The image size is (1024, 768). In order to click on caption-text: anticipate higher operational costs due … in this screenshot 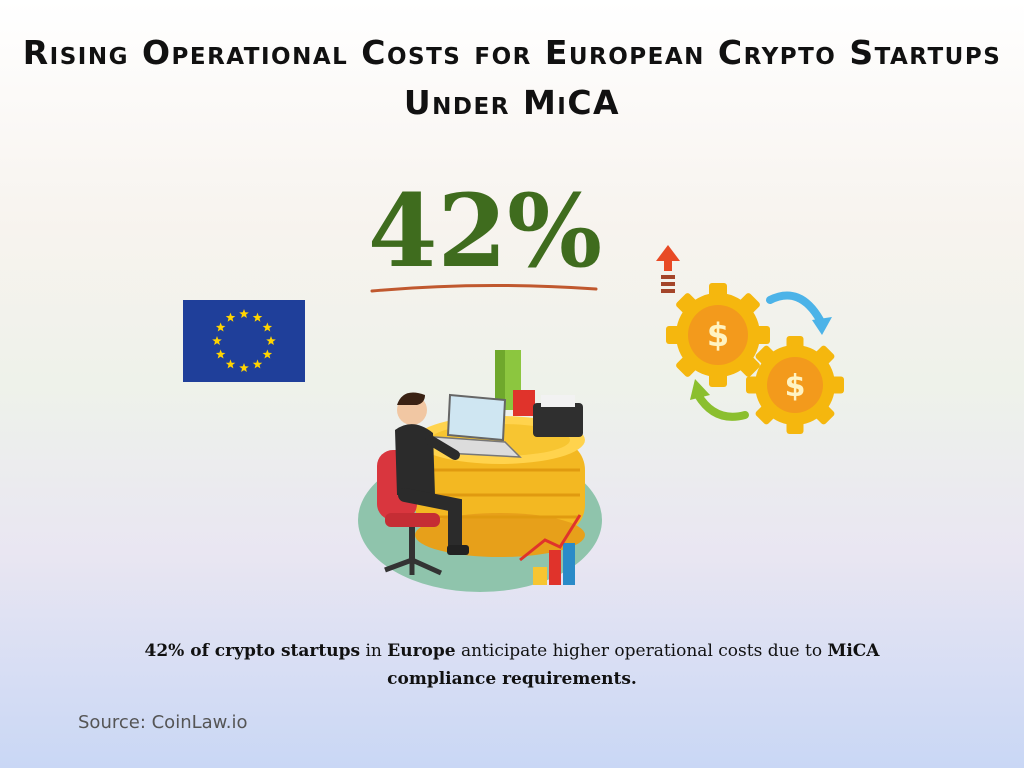, I will do `click(641, 651)`.